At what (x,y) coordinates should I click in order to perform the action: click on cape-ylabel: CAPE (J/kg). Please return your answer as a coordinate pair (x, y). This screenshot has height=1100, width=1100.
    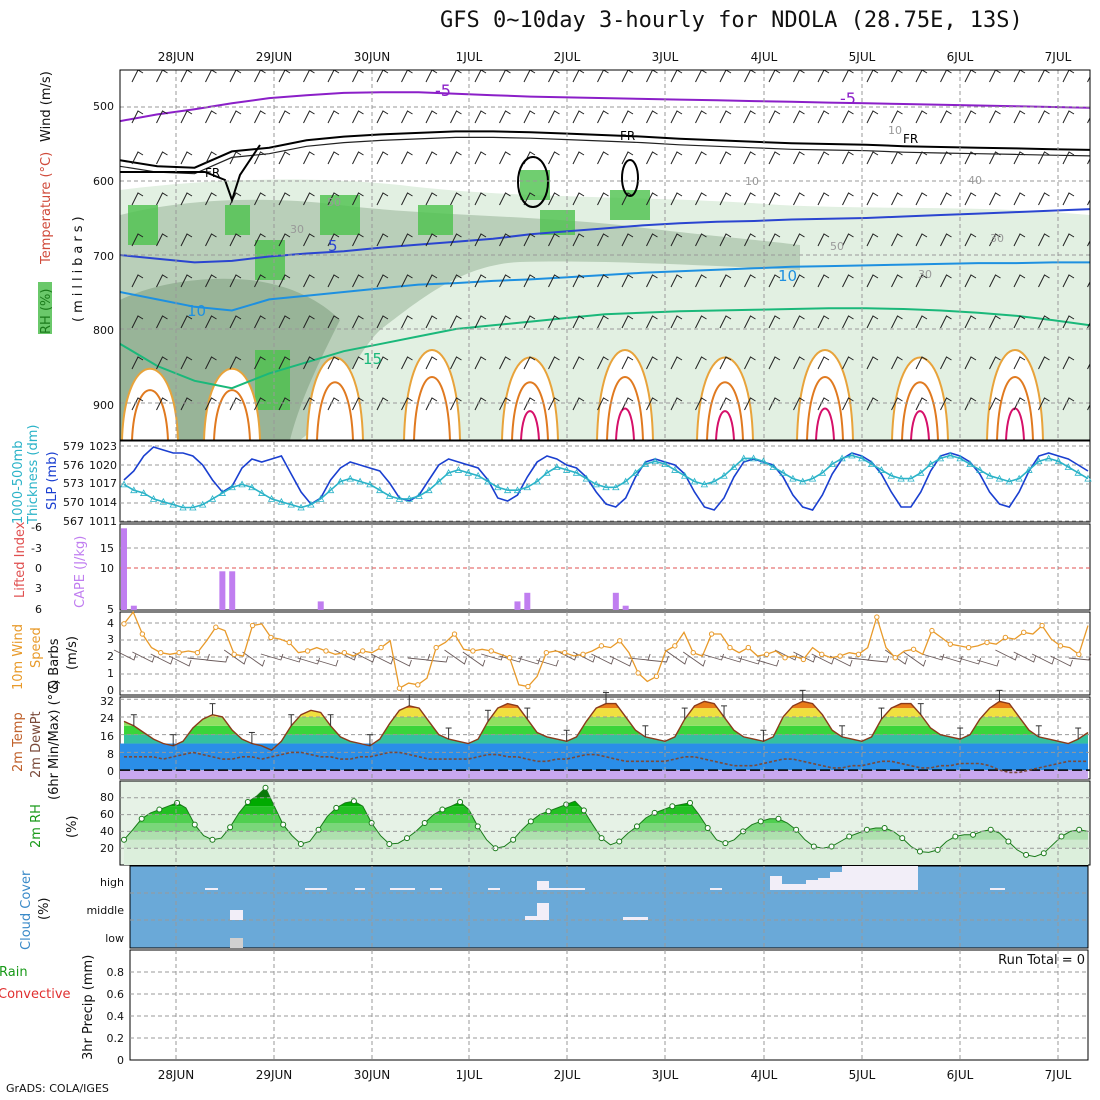
    Looking at the image, I should click on (80, 572).